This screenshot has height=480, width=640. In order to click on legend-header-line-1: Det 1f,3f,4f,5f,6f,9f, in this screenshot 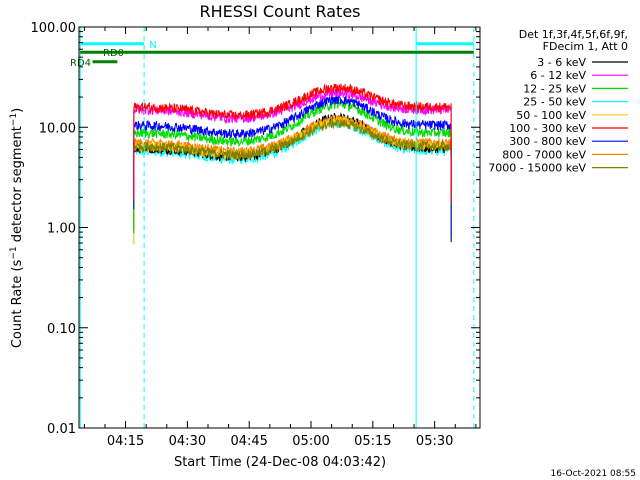, I will do `click(573, 34)`.